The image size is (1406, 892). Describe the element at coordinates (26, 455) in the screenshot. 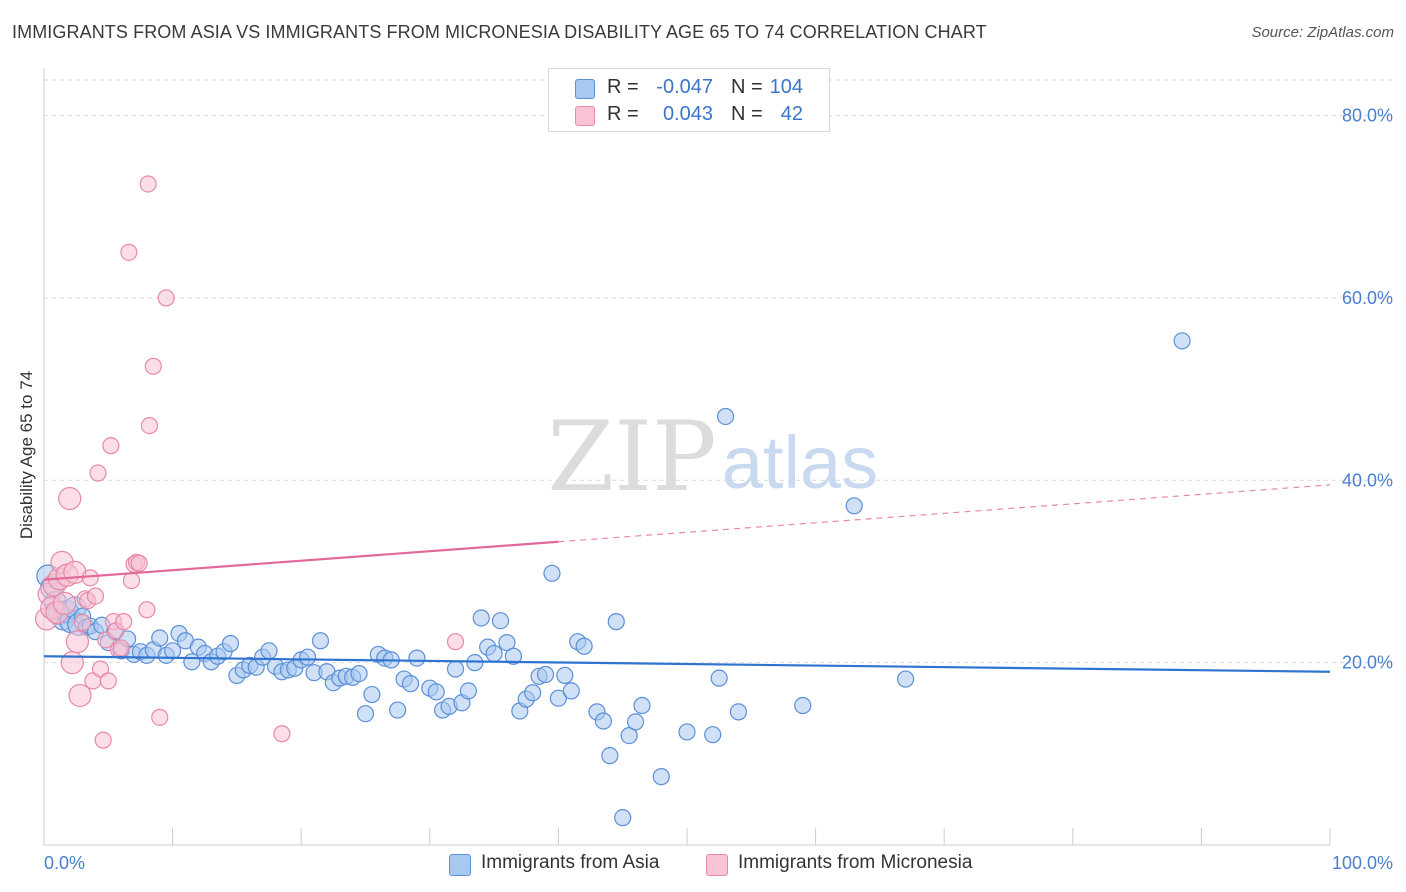

I see `y-axis-label: Disability Age 65 to 74` at that location.